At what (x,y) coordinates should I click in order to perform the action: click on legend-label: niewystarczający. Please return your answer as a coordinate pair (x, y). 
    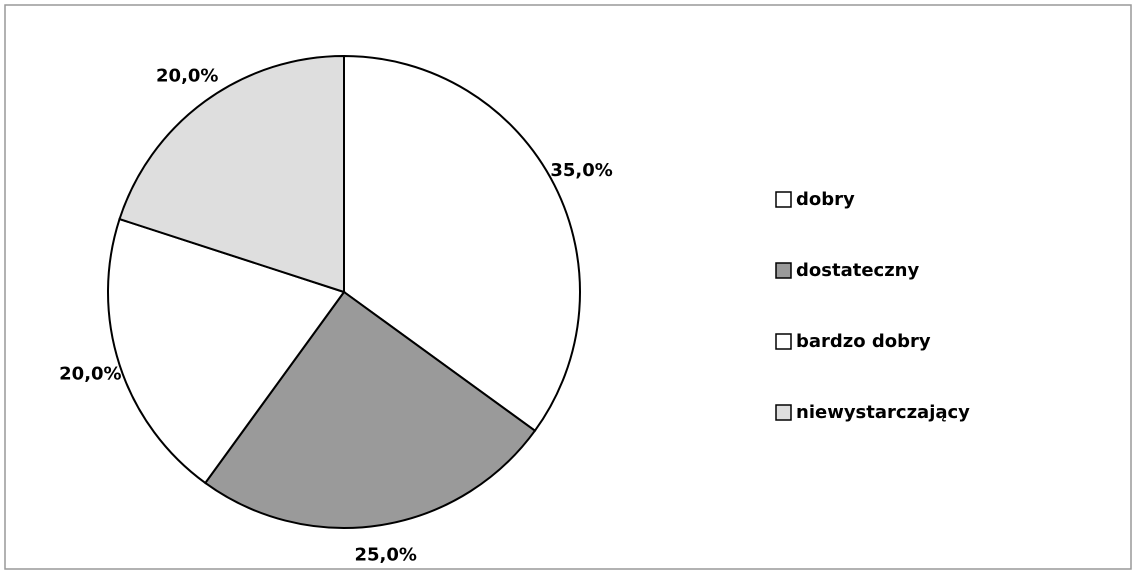
    Looking at the image, I should click on (883, 412).